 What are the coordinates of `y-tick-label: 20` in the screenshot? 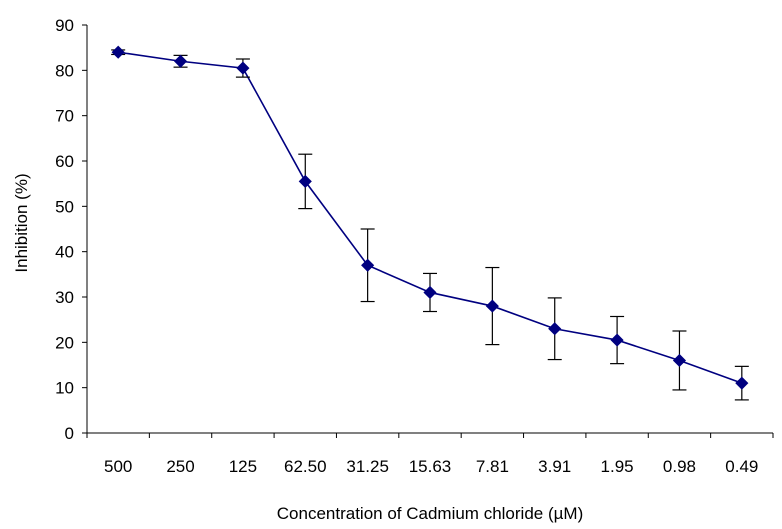 It's located at (64, 342).